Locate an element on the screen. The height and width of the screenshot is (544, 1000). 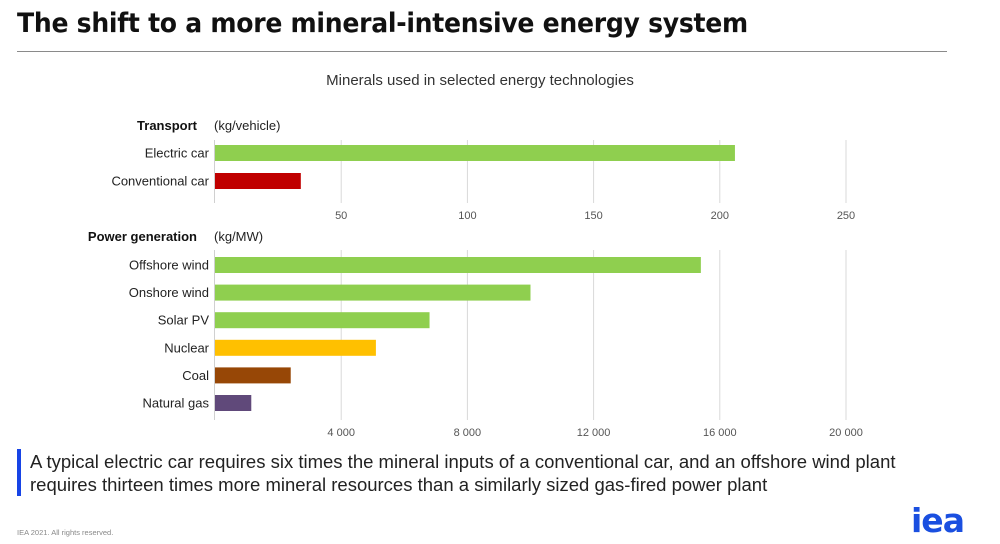
iea-logo: iea is located at coordinates (938, 520).